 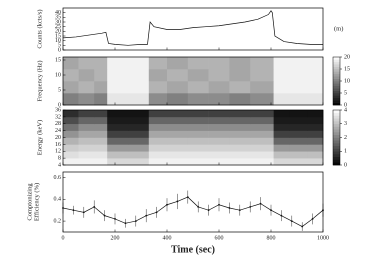 I want to click on colorbar-tick-label: 4, so click(x=345, y=110).